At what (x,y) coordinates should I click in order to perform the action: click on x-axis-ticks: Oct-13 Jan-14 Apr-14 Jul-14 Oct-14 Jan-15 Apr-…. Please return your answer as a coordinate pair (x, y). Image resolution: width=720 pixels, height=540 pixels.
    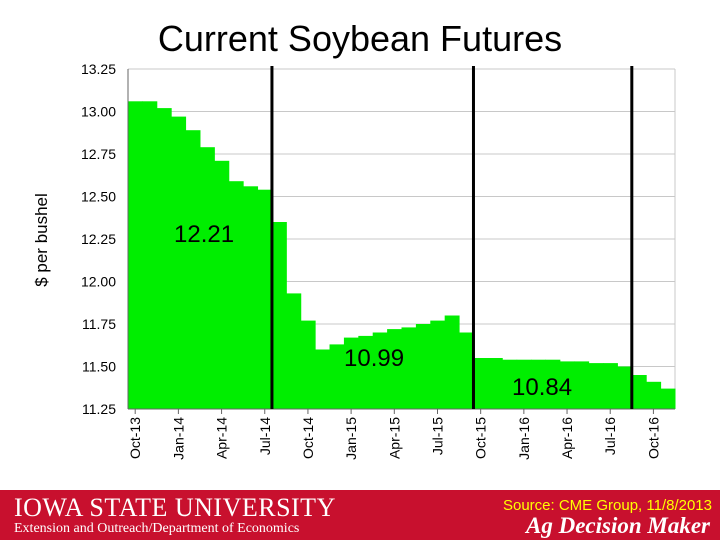
    Looking at the image, I should click on (394, 434).